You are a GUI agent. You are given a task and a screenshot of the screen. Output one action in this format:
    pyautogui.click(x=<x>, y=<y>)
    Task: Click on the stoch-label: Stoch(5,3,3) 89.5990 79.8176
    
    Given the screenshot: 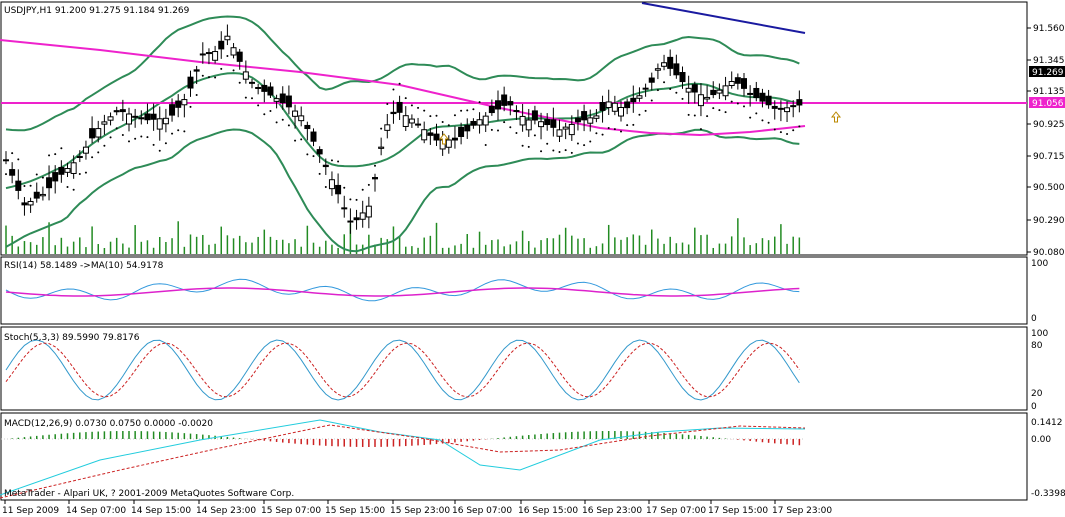 What is the action you would take?
    pyautogui.click(x=72, y=338)
    